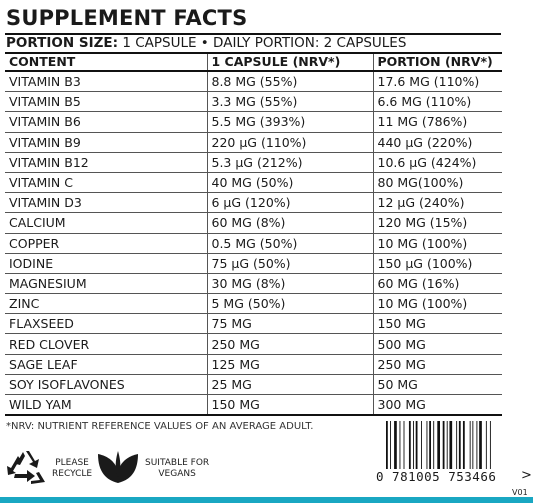 The height and width of the screenshot is (503, 533). What do you see at coordinates (106, 162) in the screenshot?
I see `cell-content: VITAMIN B12` at bounding box center [106, 162].